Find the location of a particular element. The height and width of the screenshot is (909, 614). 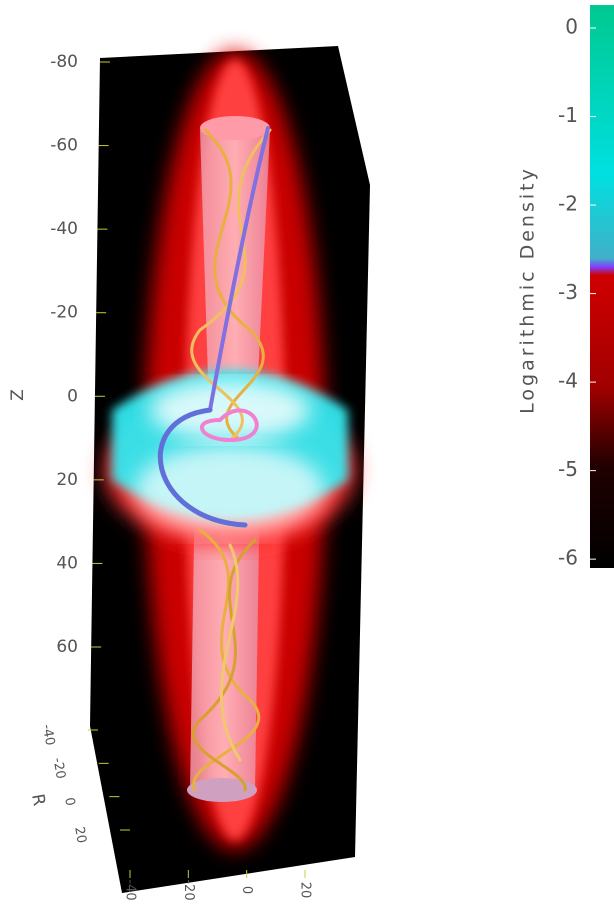

colorbar-tick-label: -5 is located at coordinates (568, 469).